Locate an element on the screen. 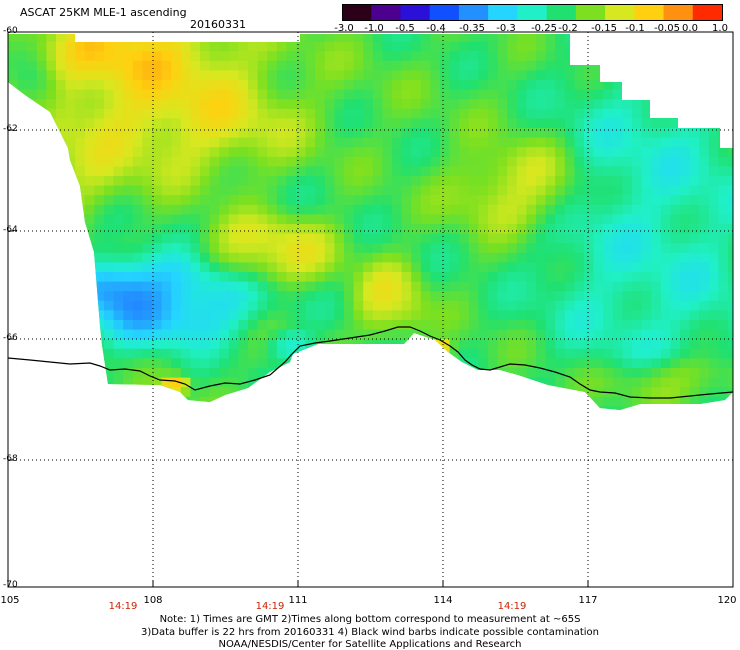  lon-label: 114 is located at coordinates (443, 600).